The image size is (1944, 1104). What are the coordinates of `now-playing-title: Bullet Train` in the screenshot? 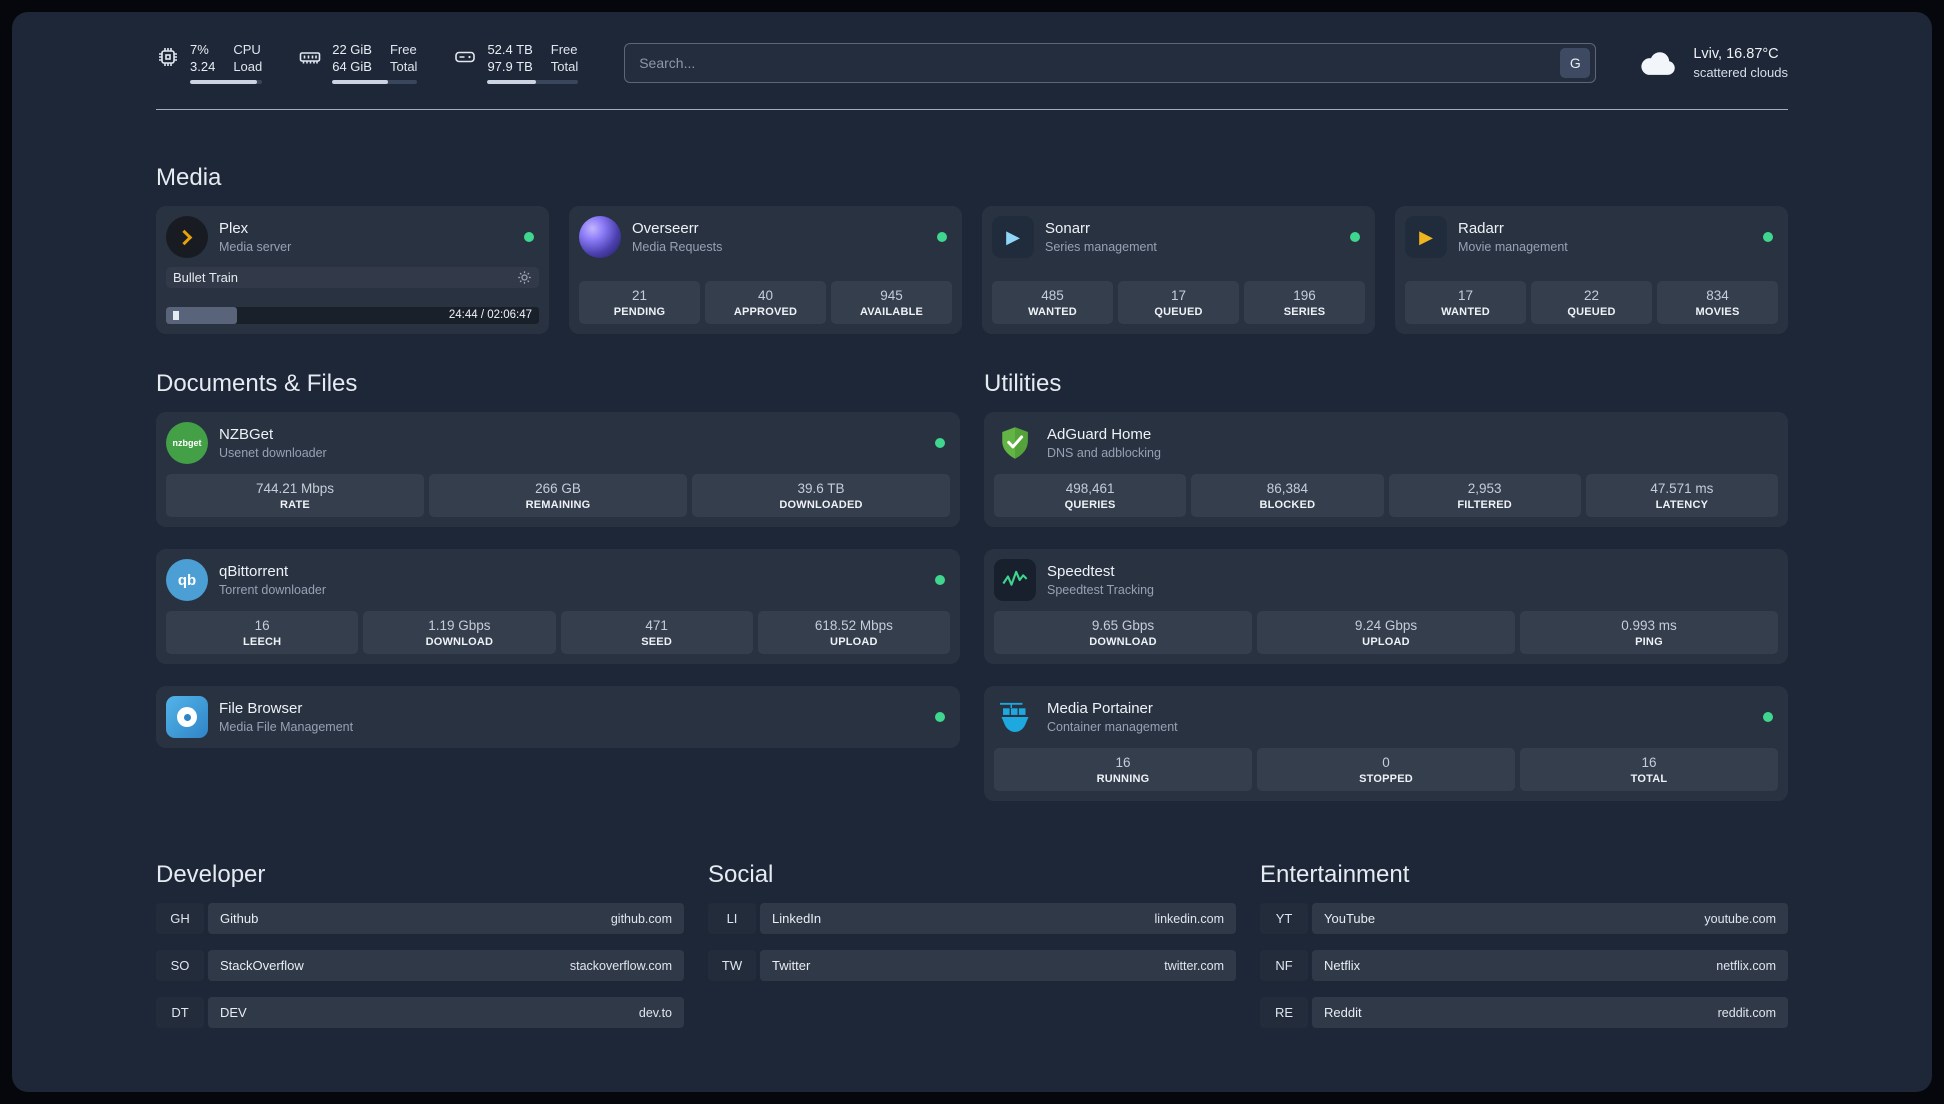 It's located at (206, 277).